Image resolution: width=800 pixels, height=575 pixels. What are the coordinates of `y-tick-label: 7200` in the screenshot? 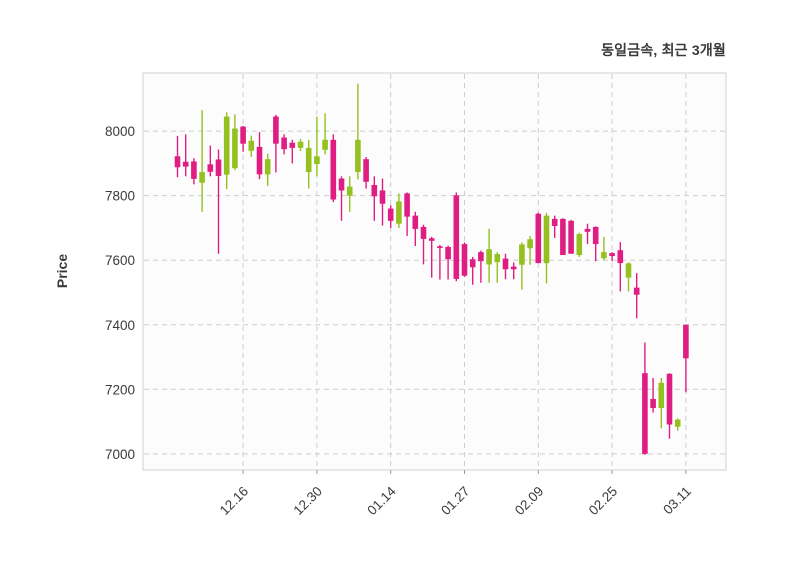 It's located at (120, 389).